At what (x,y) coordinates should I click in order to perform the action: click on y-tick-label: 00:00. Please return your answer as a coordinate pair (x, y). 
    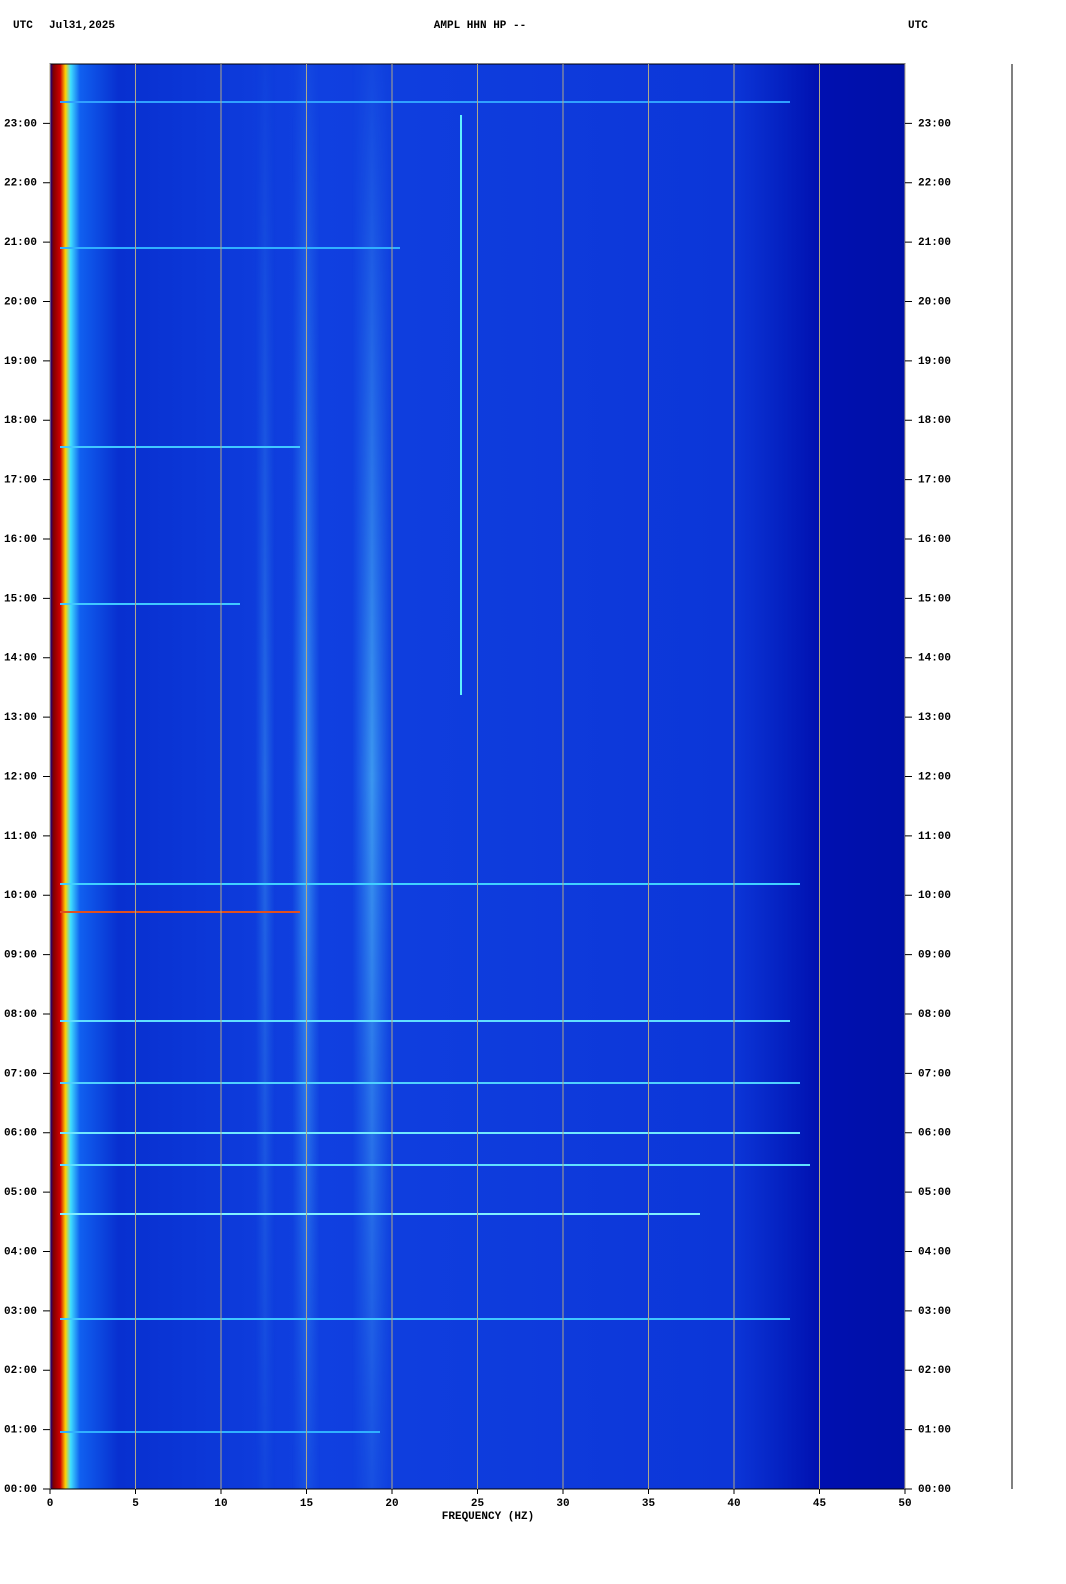
    Looking at the image, I should click on (20, 1490).